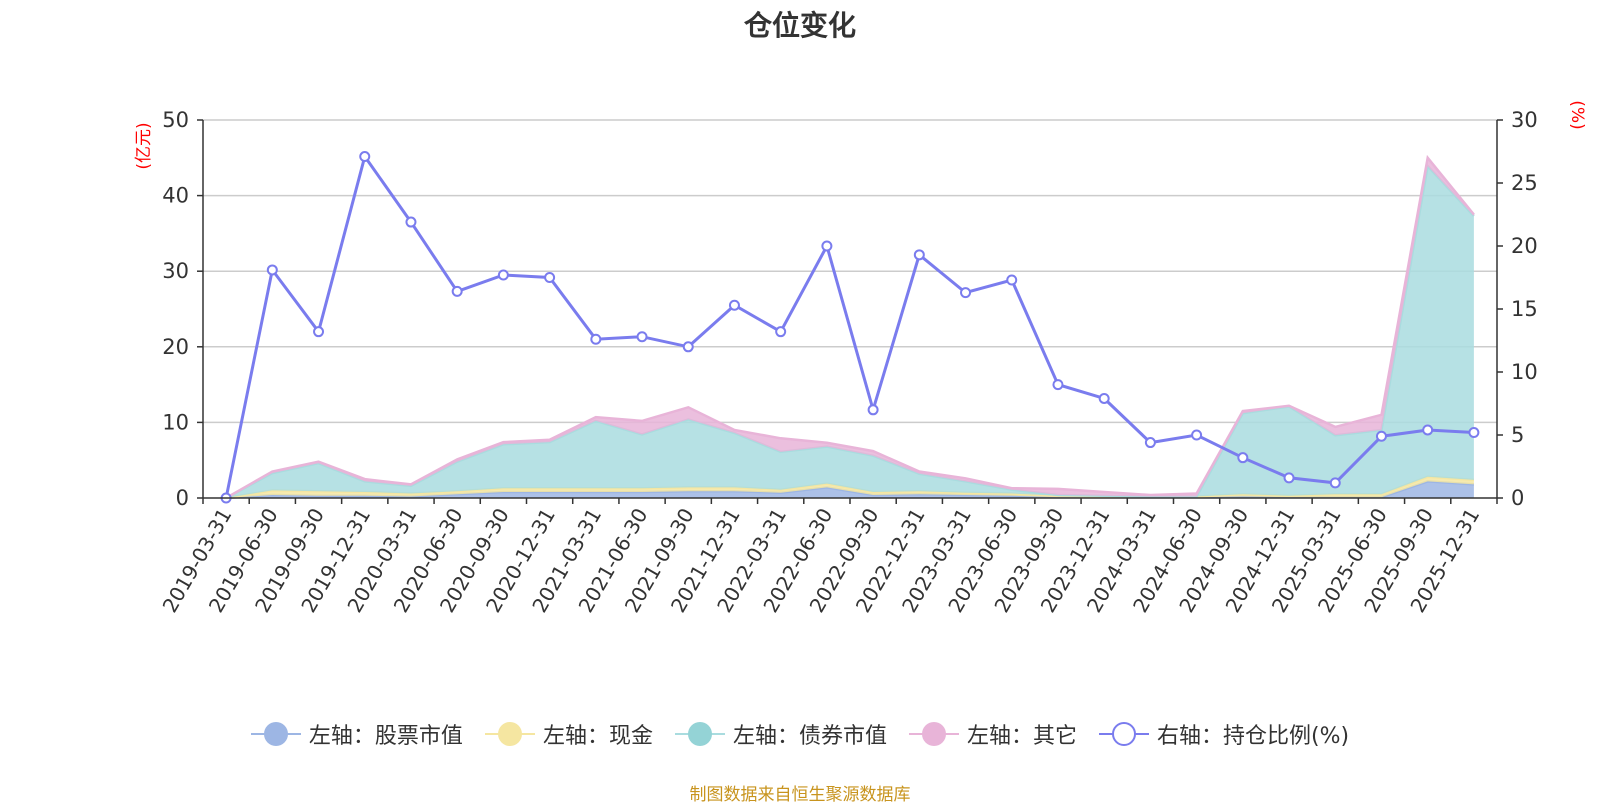 The width and height of the screenshot is (1600, 805). I want to click on left-tick-label: 40, so click(175, 196).